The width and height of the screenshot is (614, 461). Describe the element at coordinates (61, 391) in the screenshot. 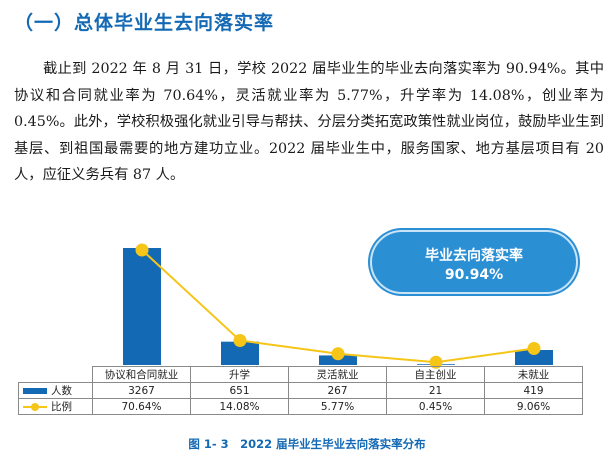

I see `legend-bar-label: 人数` at that location.